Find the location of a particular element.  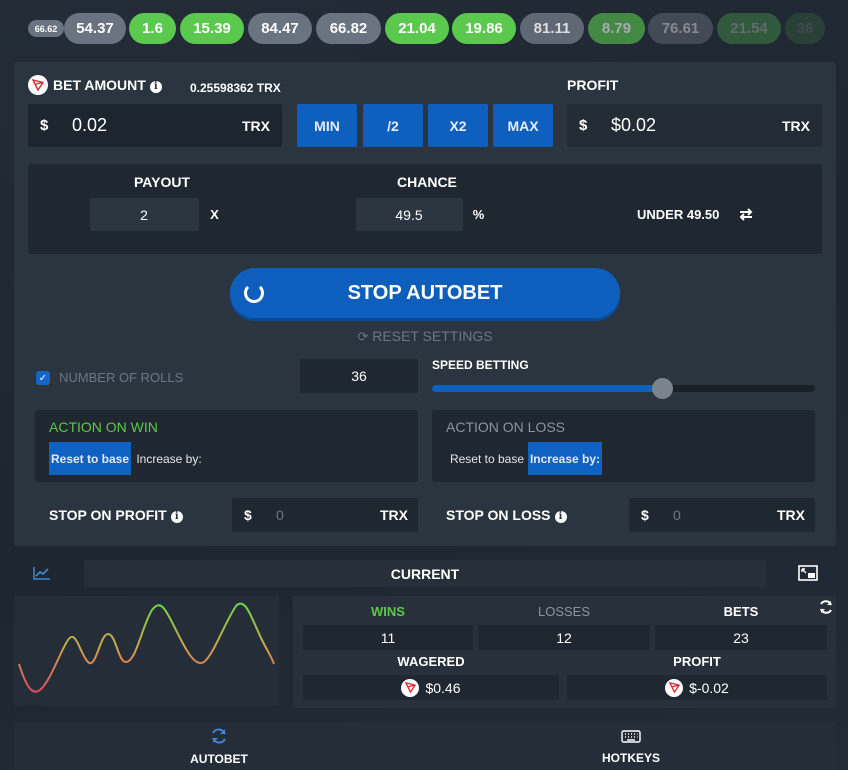

bottom-tabs: AUTOBET HOTKEYS is located at coordinates (425, 746).